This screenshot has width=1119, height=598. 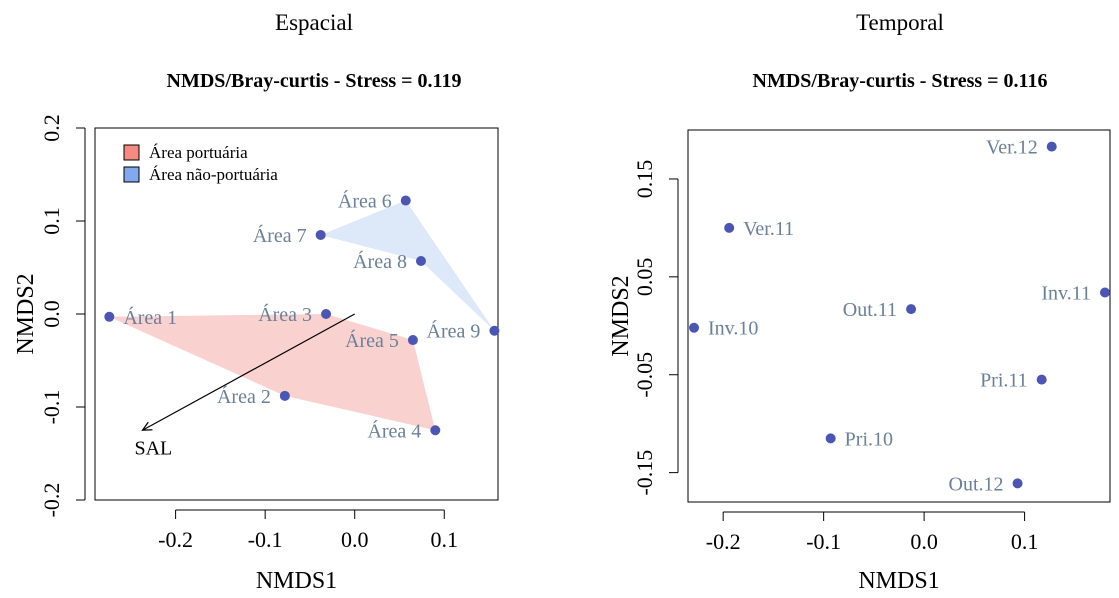 What do you see at coordinates (248, 372) in the screenshot?
I see `vector-arrow` at bounding box center [248, 372].